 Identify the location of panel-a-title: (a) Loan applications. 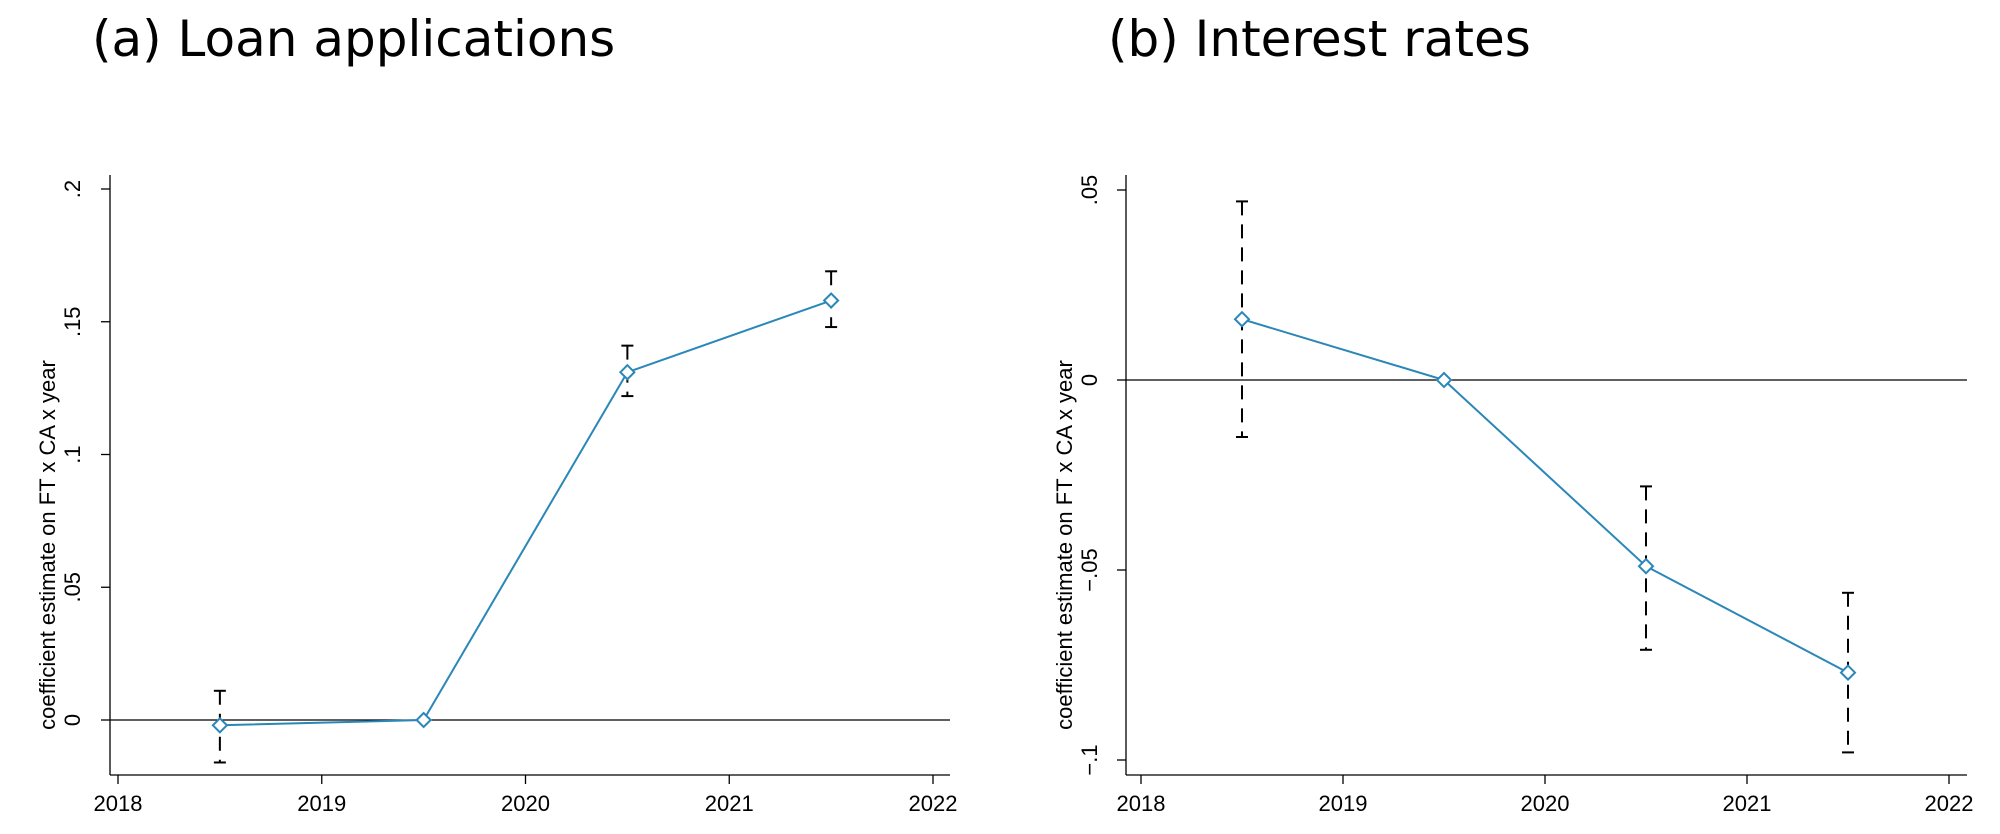
(354, 39).